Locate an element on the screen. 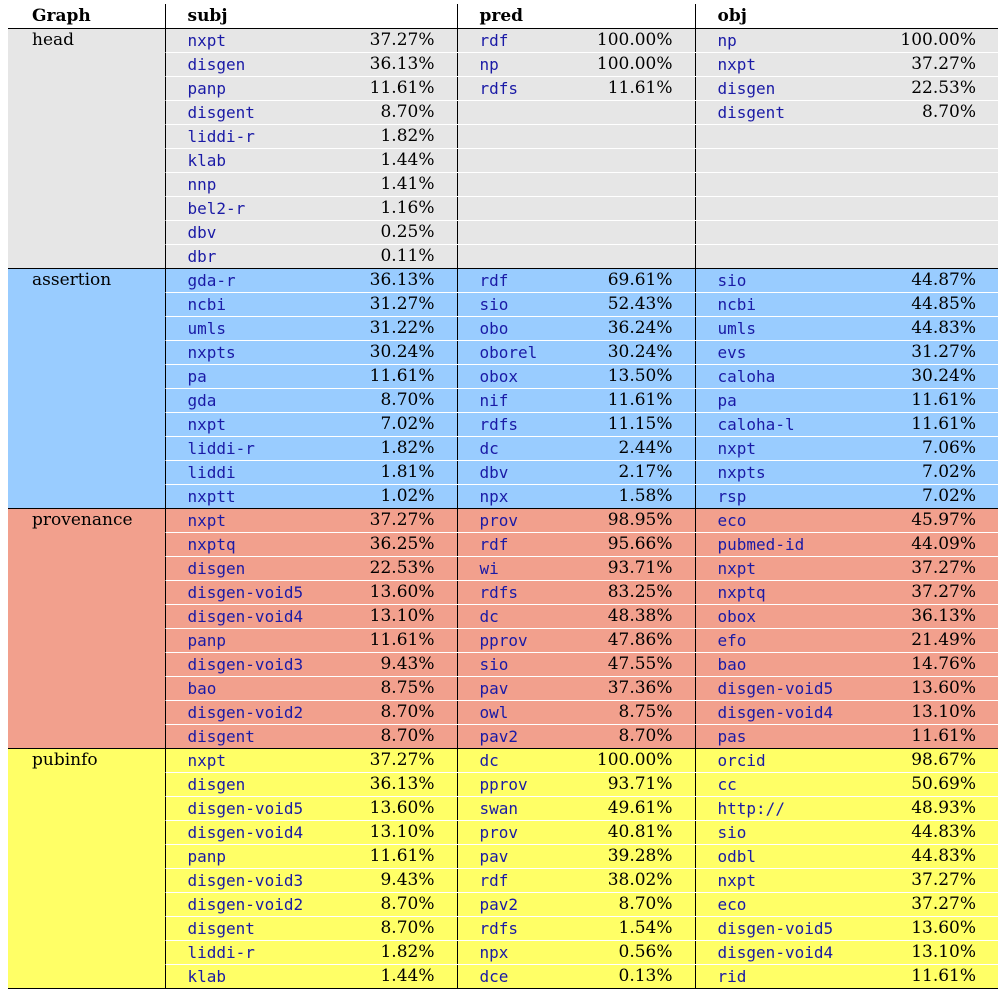 Image resolution: width=1004 pixels, height=989 pixels. obj-percentage: 21.49% is located at coordinates (933, 640).